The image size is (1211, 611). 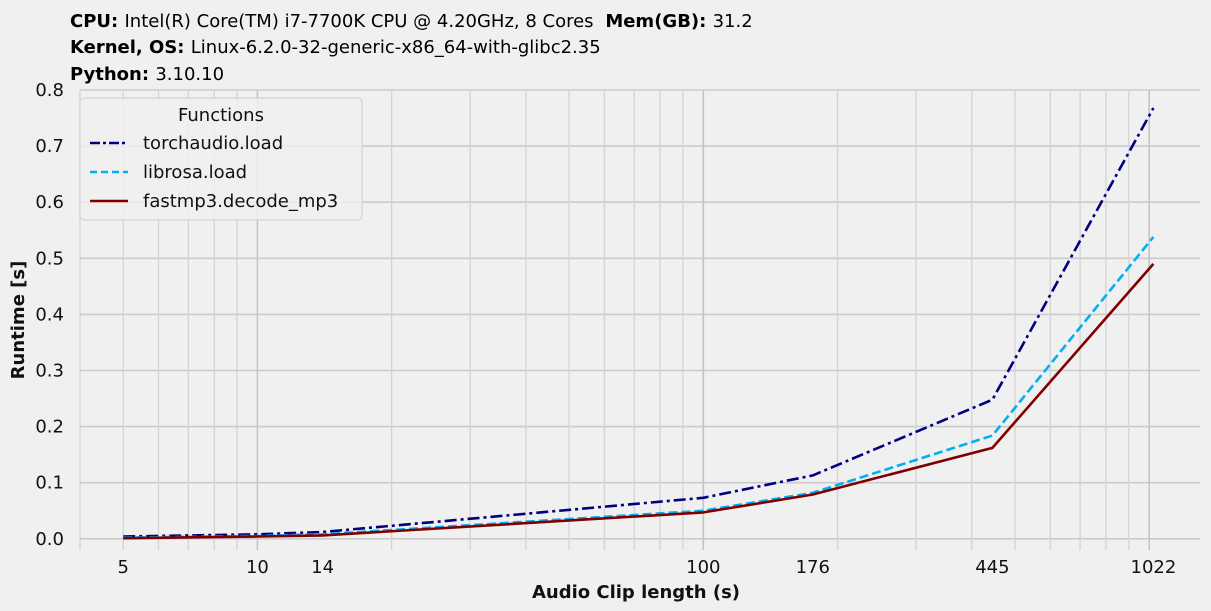 I want to click on mem-label: Mem(GB), so click(x=652, y=21).